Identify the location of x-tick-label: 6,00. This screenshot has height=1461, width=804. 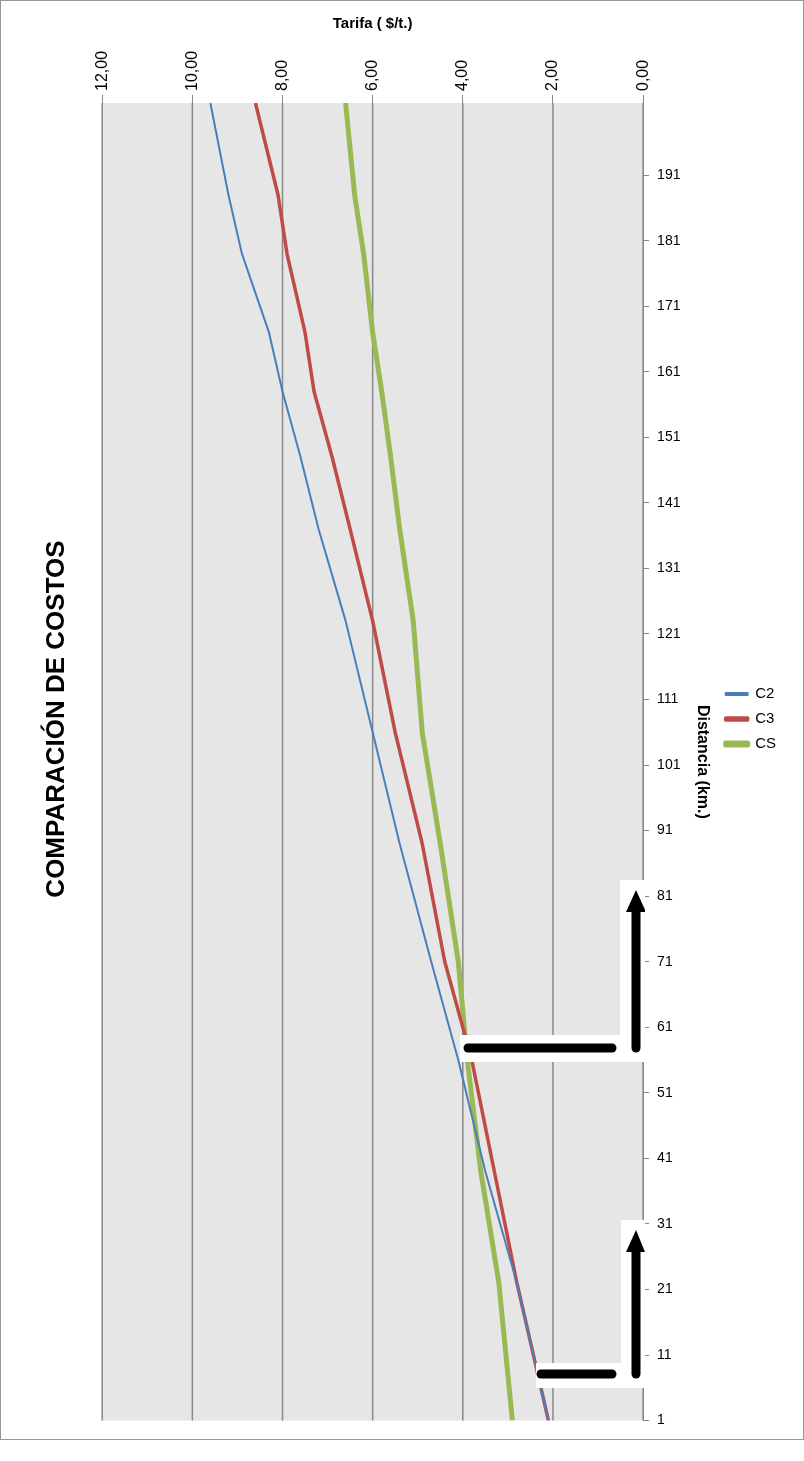
(372, 75).